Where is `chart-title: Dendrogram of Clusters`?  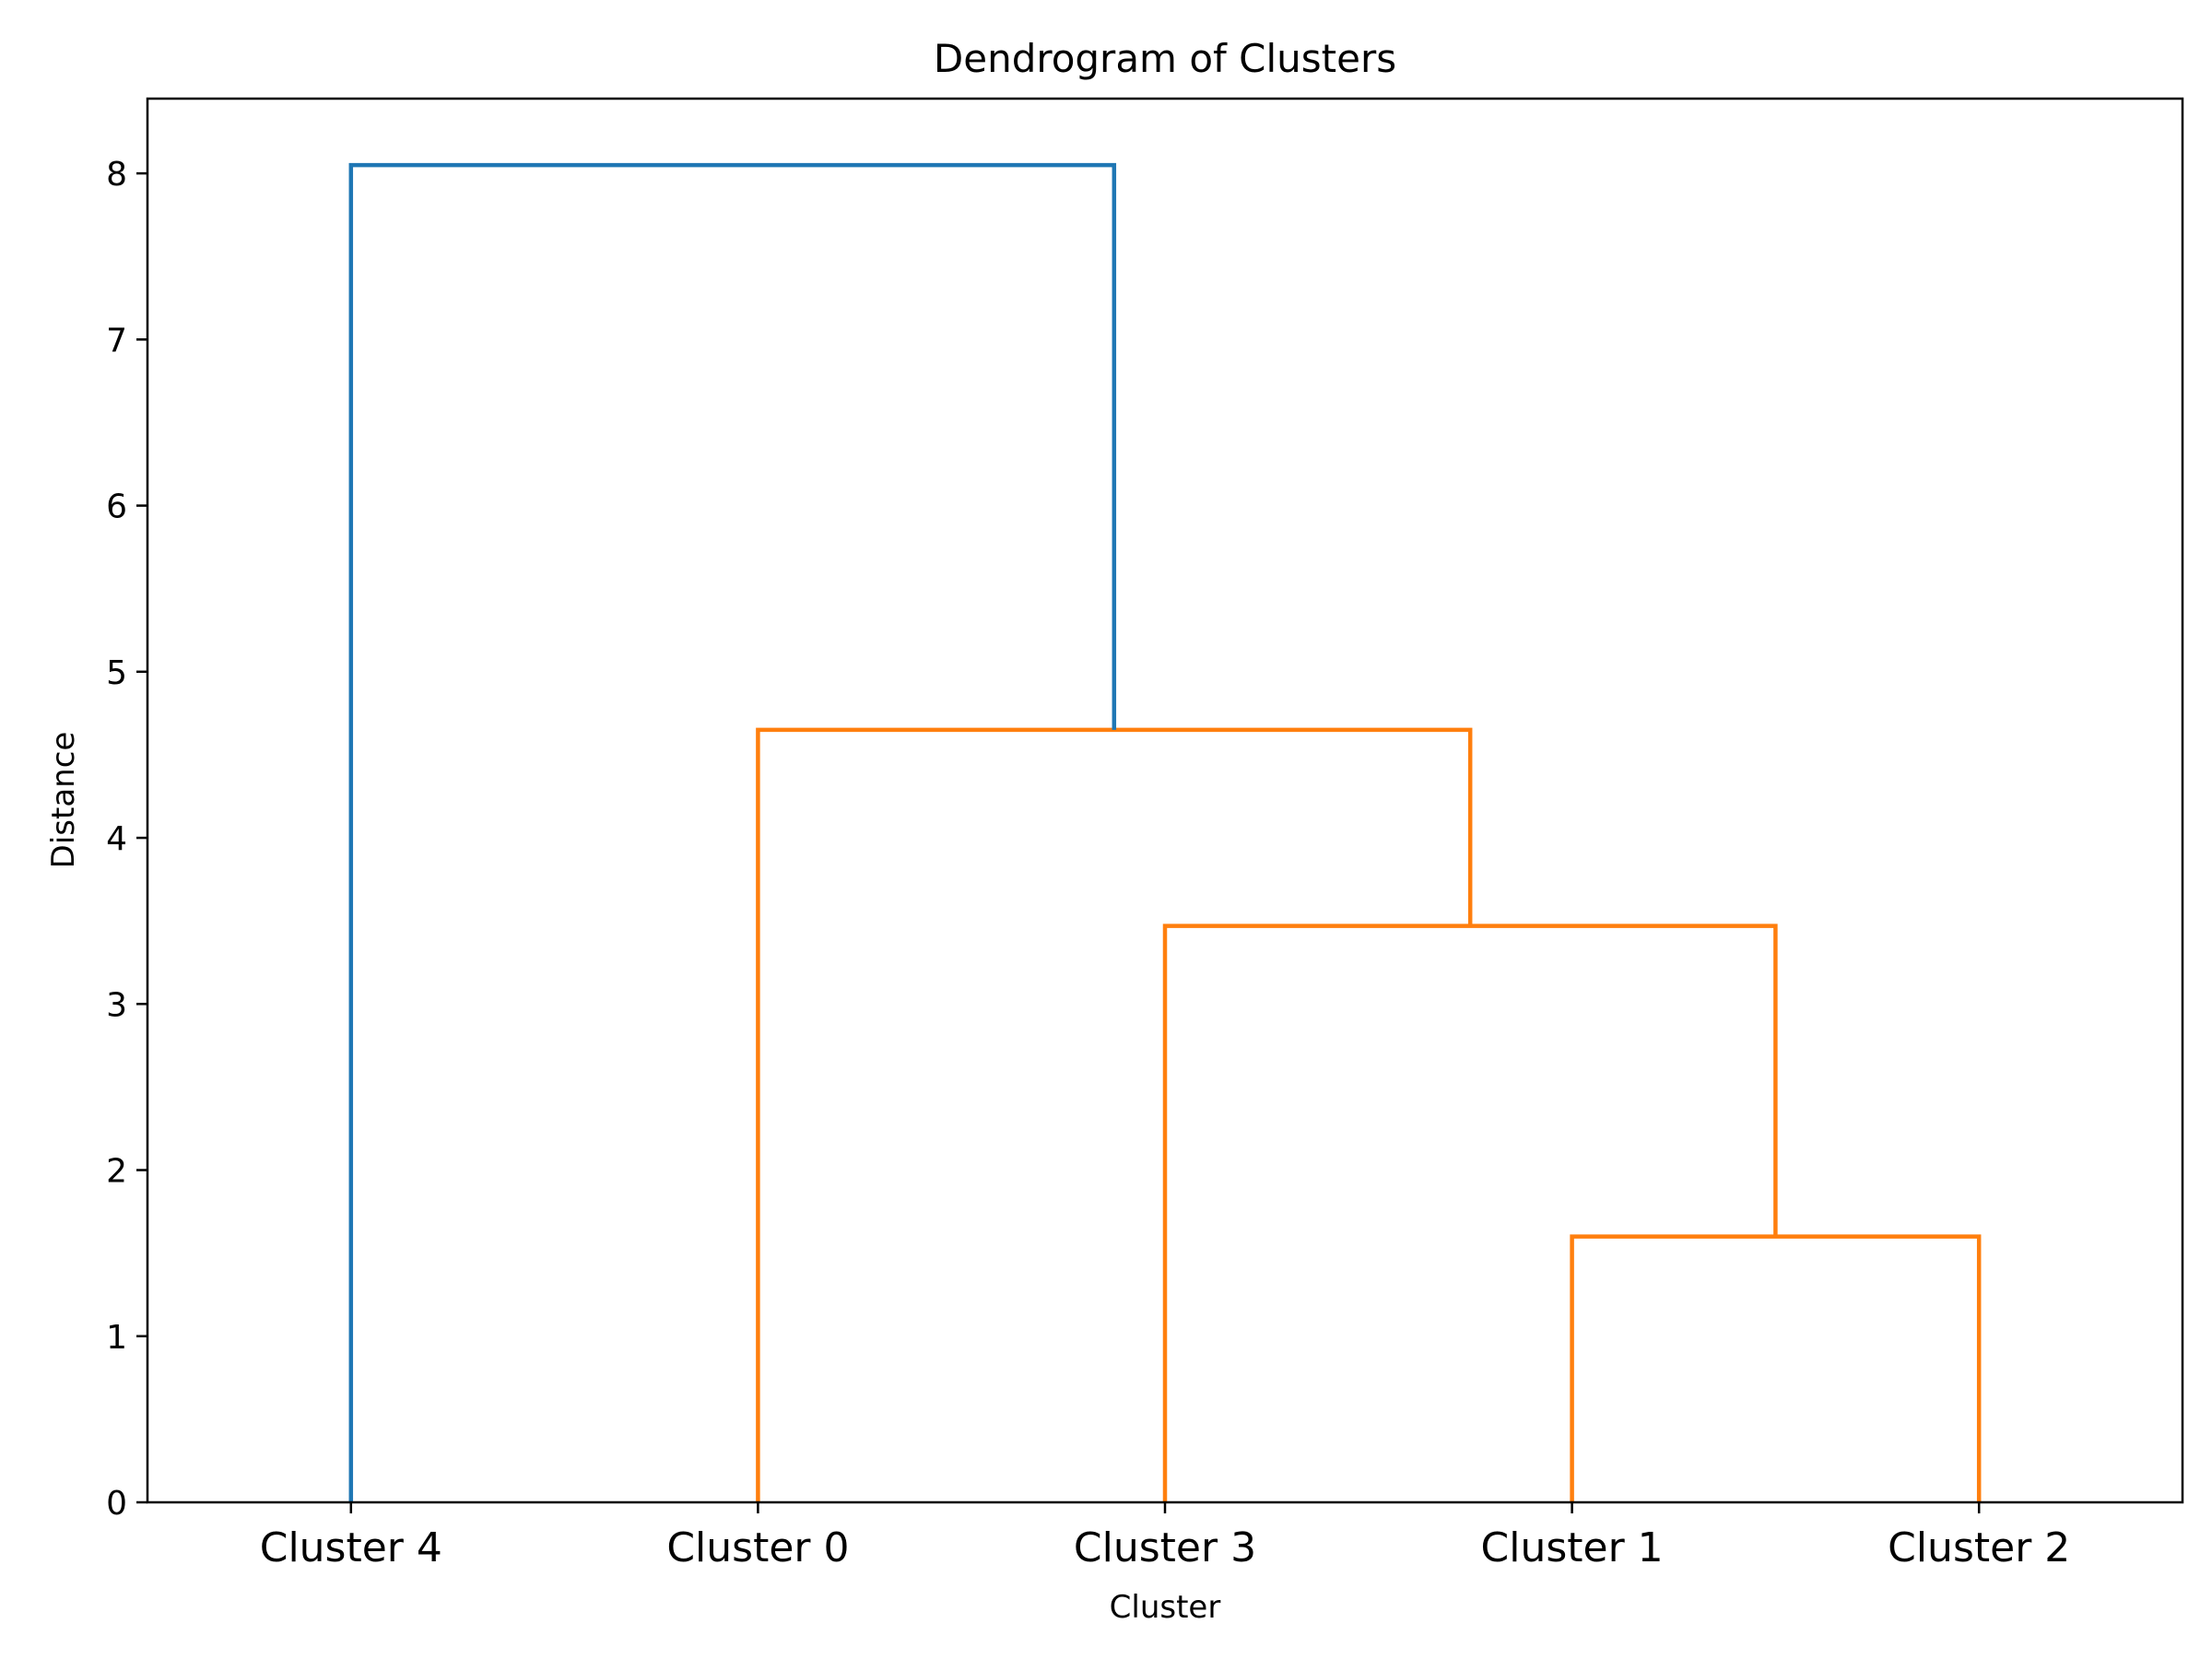 chart-title: Dendrogram of Clusters is located at coordinates (1165, 58).